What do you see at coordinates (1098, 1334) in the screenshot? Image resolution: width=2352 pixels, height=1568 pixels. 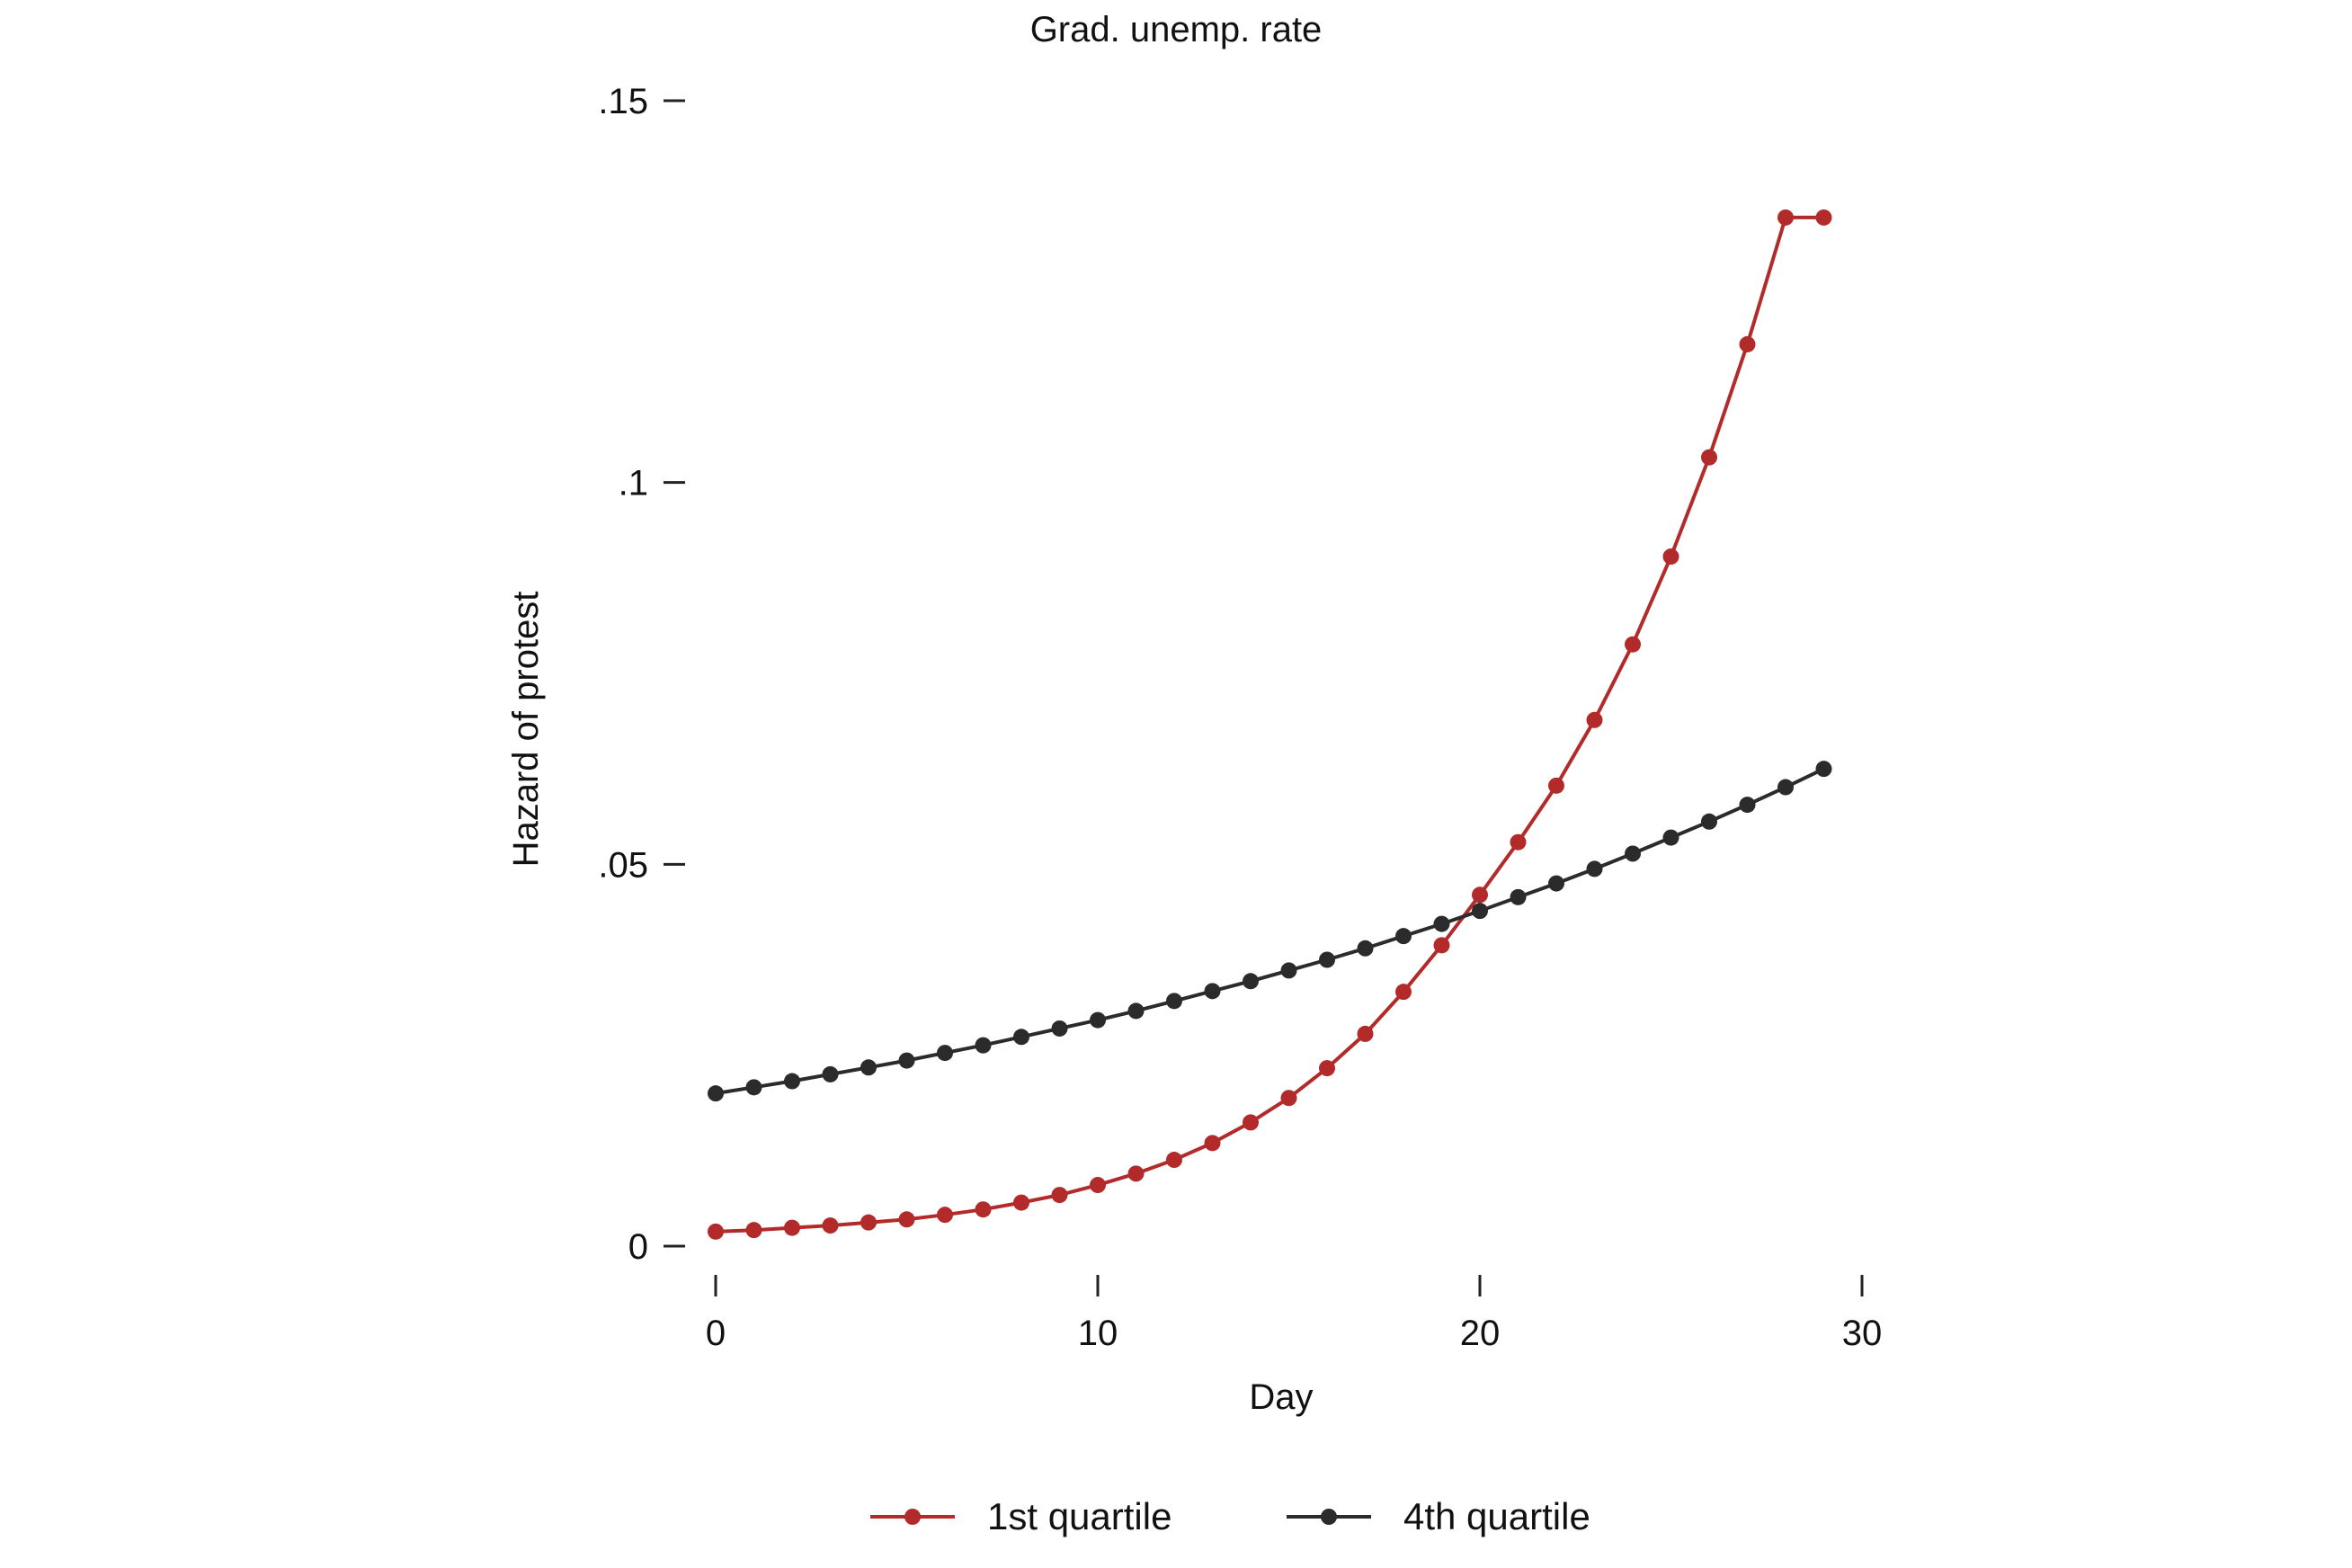 I see `x-tick-label: 10` at bounding box center [1098, 1334].